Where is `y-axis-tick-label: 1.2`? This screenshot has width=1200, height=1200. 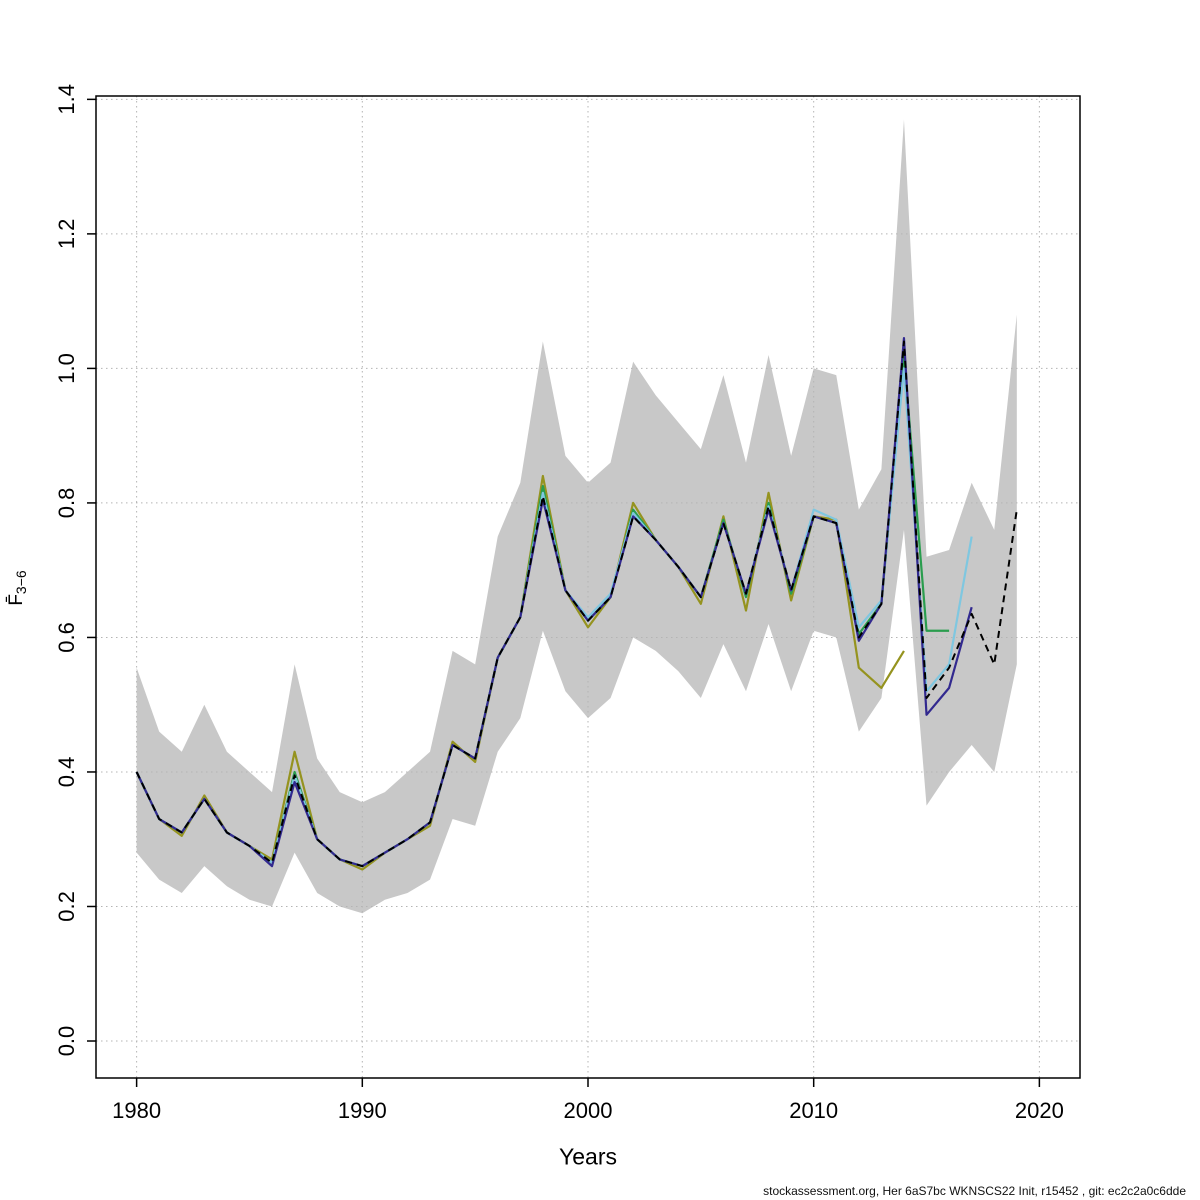 y-axis-tick-label: 1.2 is located at coordinates (66, 234).